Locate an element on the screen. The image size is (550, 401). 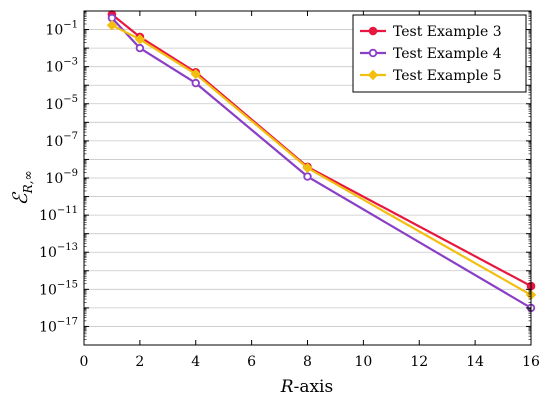
x-tick-label: 6 is located at coordinates (251, 362).